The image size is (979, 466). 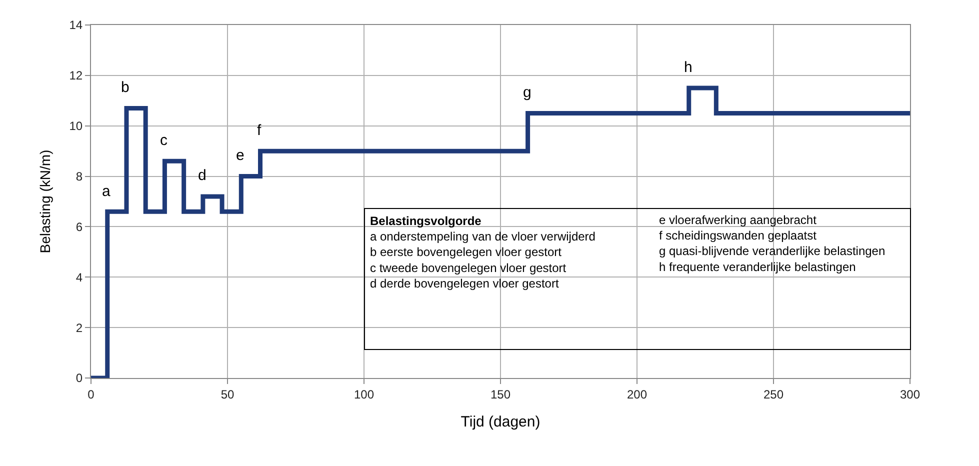 What do you see at coordinates (240, 155) in the screenshot?
I see `annotation: e` at bounding box center [240, 155].